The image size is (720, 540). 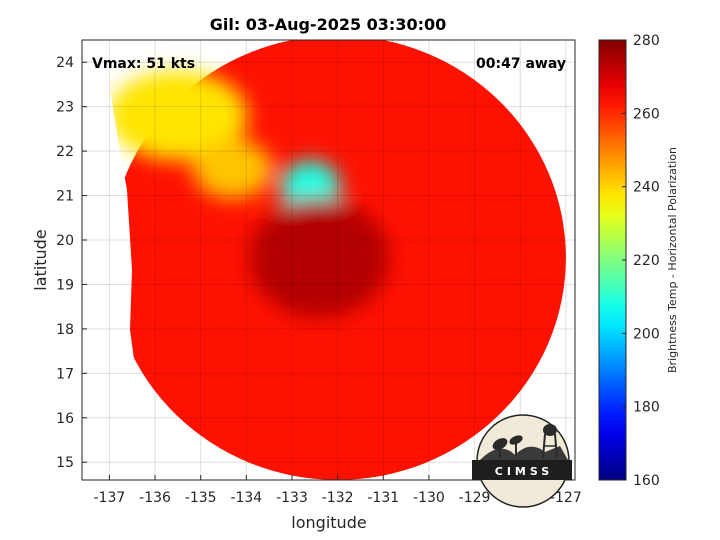 What do you see at coordinates (122, 260) in the screenshot?
I see `swath-edge-mask` at bounding box center [122, 260].